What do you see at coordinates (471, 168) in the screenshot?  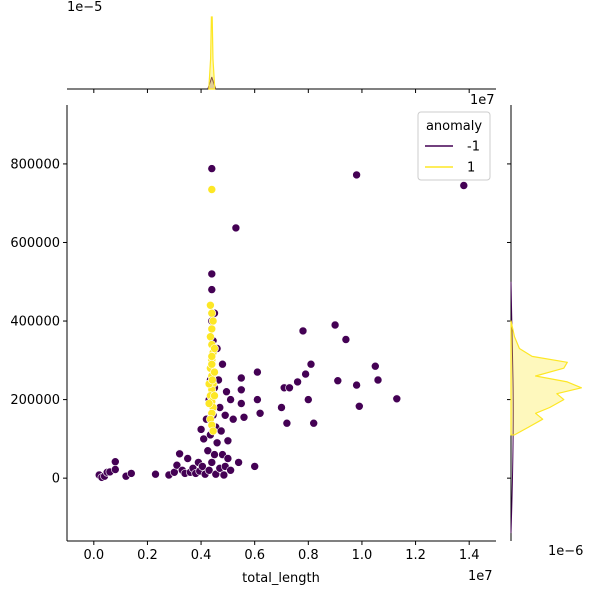 I see `legend-label-1: 1` at bounding box center [471, 168].